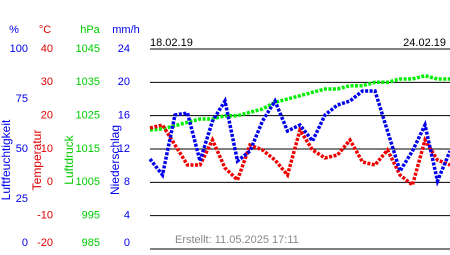  Describe the element at coordinates (88, 82) in the screenshot. I see `y-tick-label: 1035` at that location.